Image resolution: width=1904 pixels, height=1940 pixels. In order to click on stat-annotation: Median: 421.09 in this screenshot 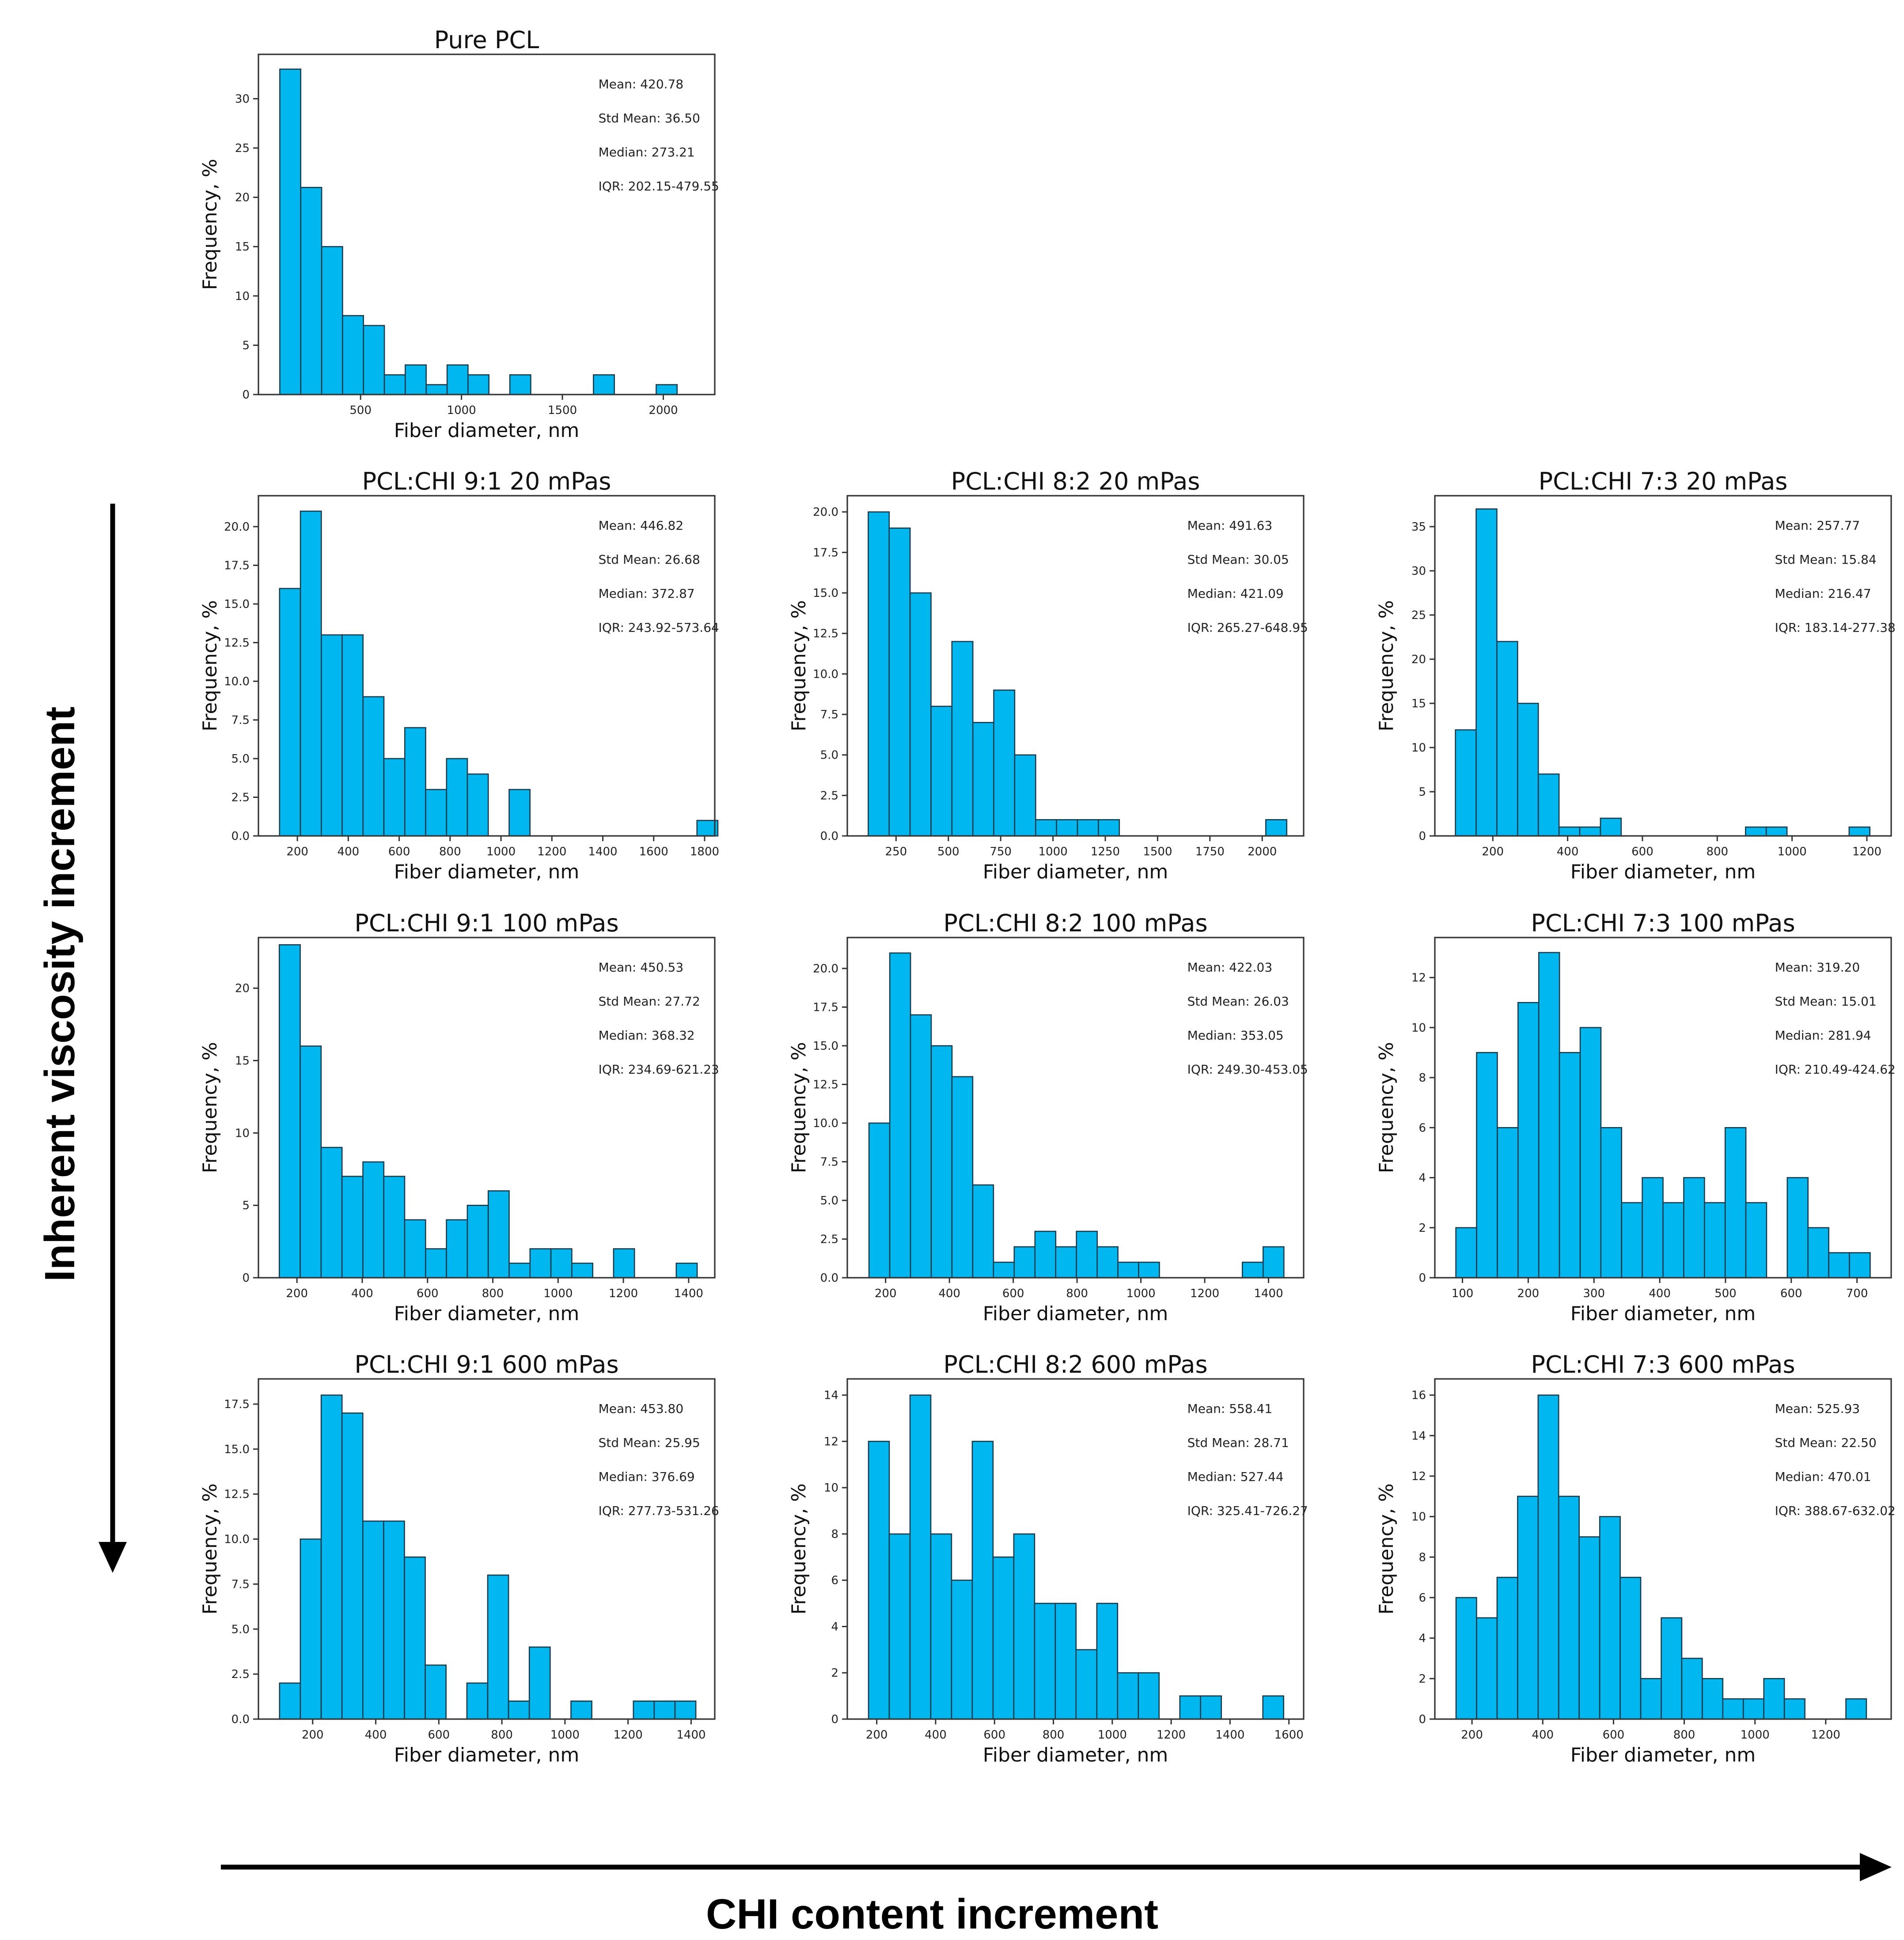, I will do `click(1235, 593)`.